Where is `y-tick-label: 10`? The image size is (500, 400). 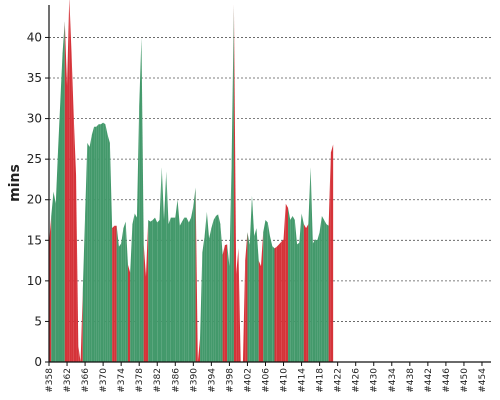 y-tick-label: 10 is located at coordinates (34, 281).